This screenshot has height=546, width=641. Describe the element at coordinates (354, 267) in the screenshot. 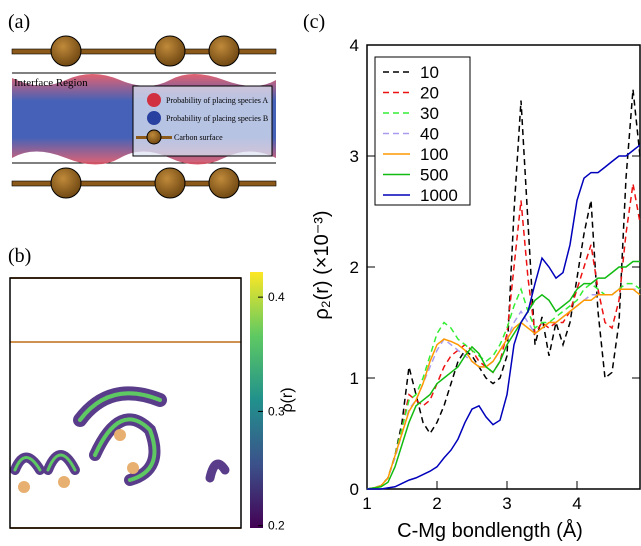

I see `y-tick-label: 2` at that location.